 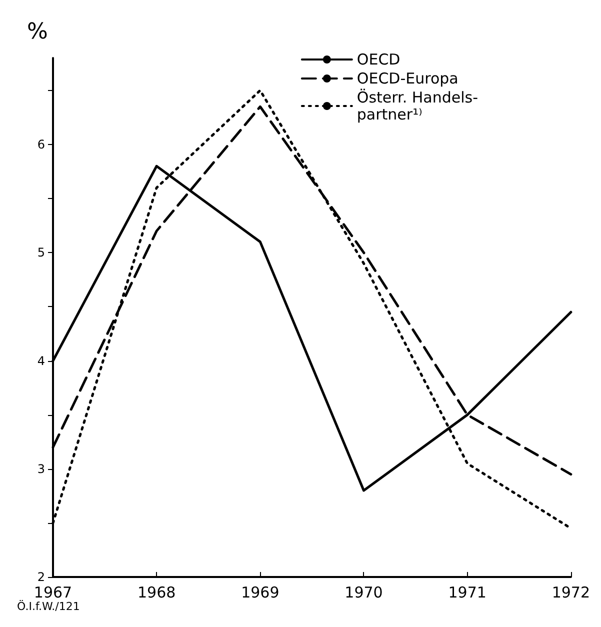 What do you see at coordinates (41, 577) in the screenshot?
I see `y-tick-label: 2` at bounding box center [41, 577].